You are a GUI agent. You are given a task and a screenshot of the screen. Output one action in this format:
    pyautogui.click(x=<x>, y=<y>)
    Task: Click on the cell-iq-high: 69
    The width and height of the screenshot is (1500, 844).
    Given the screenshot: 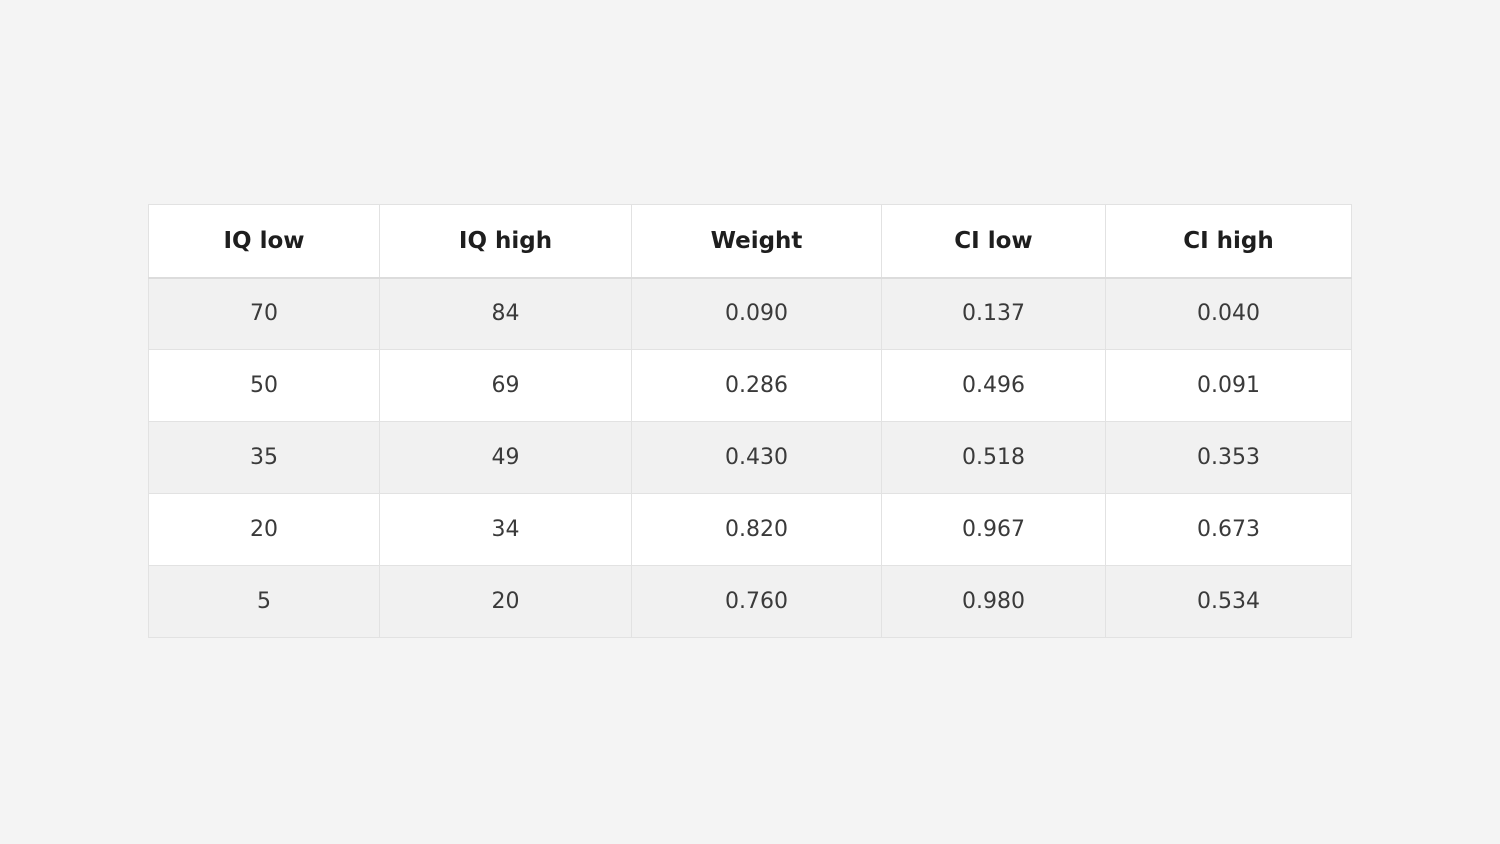 What is the action you would take?
    pyautogui.click(x=505, y=385)
    